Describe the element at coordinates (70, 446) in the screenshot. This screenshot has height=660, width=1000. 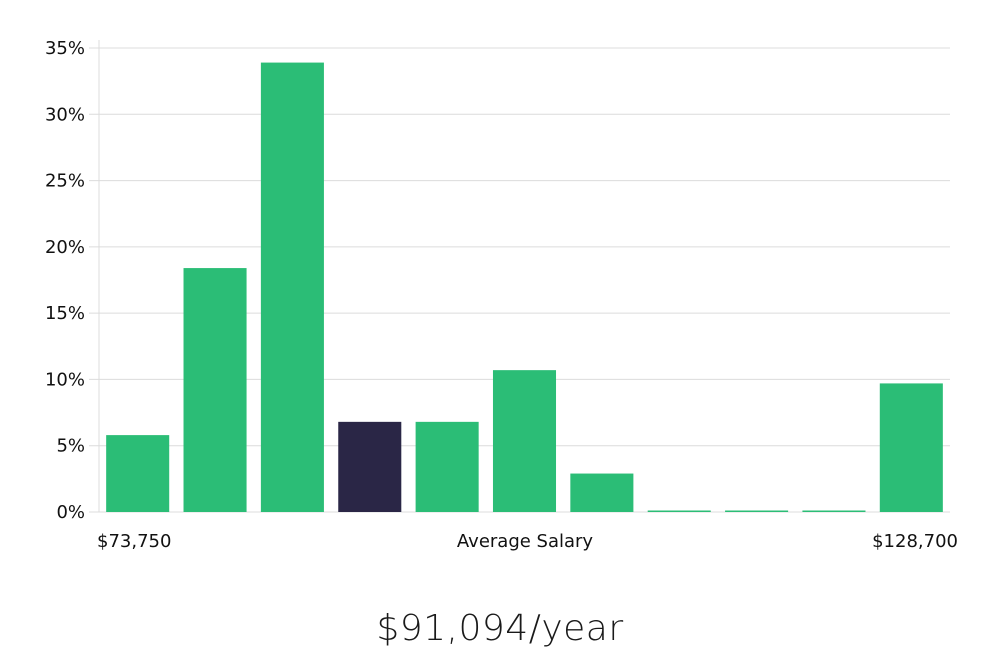
I see `y-tick-label: 5%` at that location.